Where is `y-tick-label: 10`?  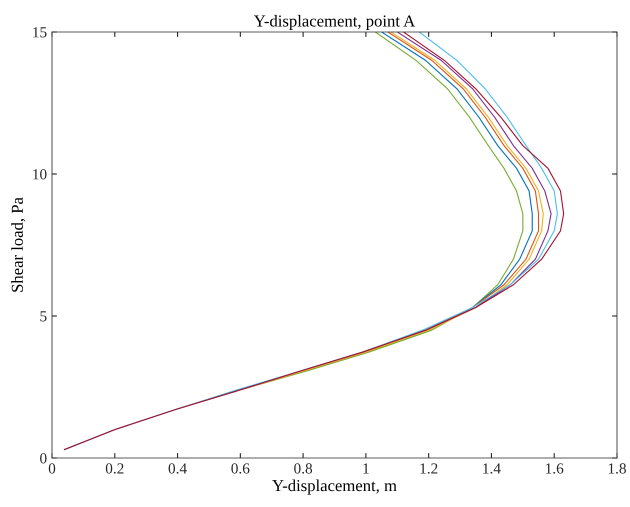
y-tick-label: 10 is located at coordinates (40, 174).